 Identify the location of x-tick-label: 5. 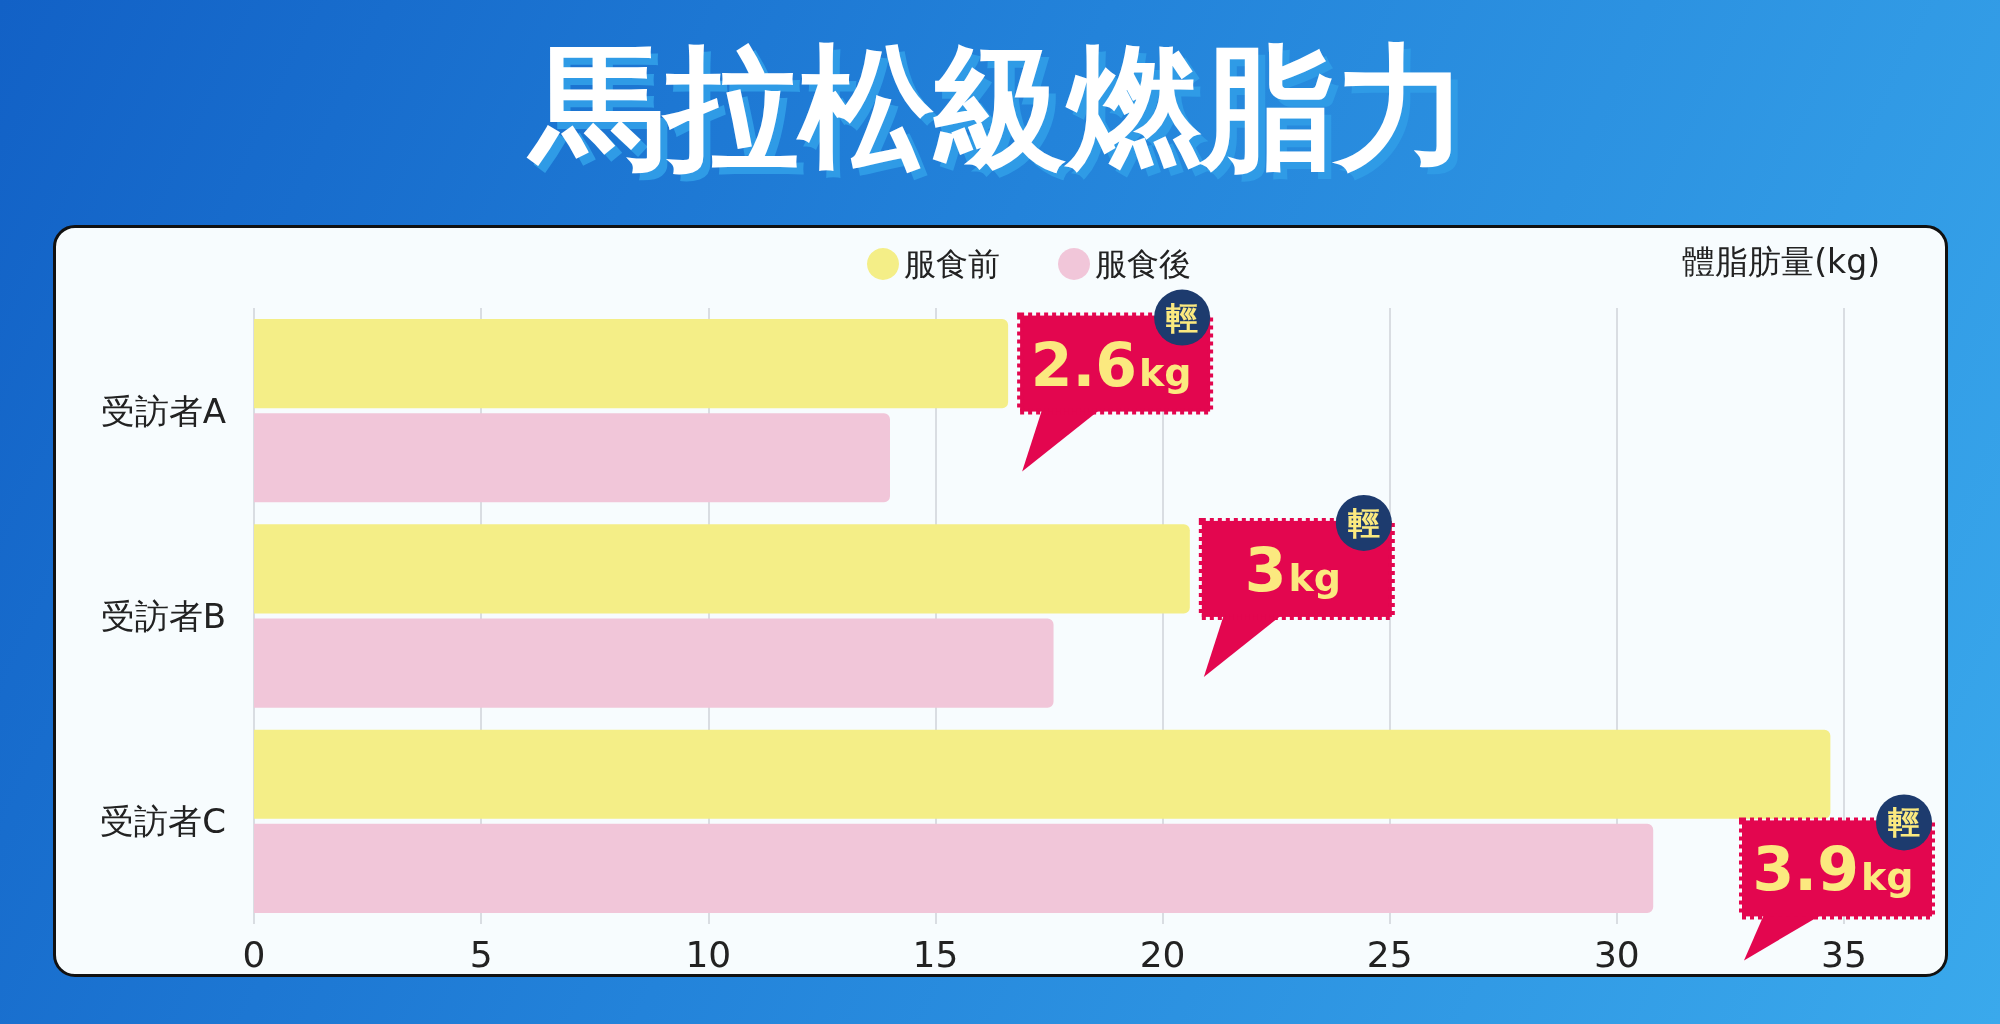
(481, 954).